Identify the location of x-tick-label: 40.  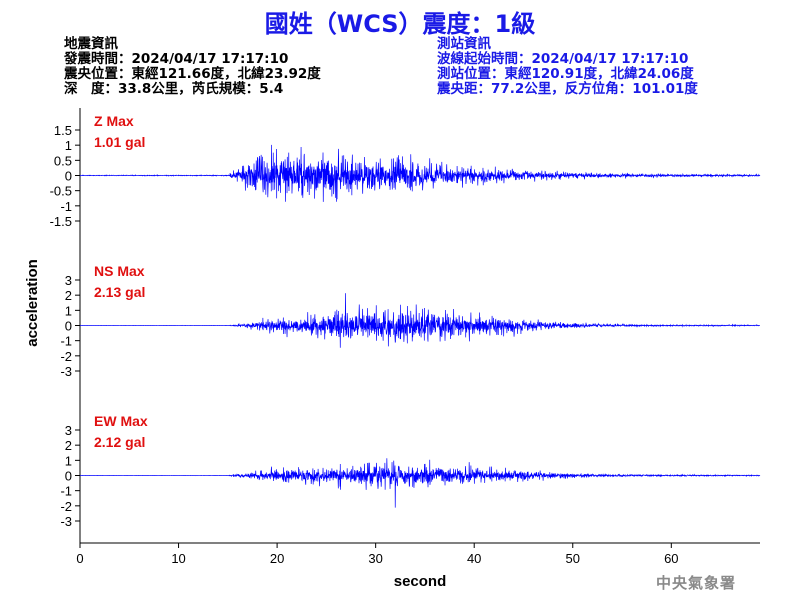
(474, 558).